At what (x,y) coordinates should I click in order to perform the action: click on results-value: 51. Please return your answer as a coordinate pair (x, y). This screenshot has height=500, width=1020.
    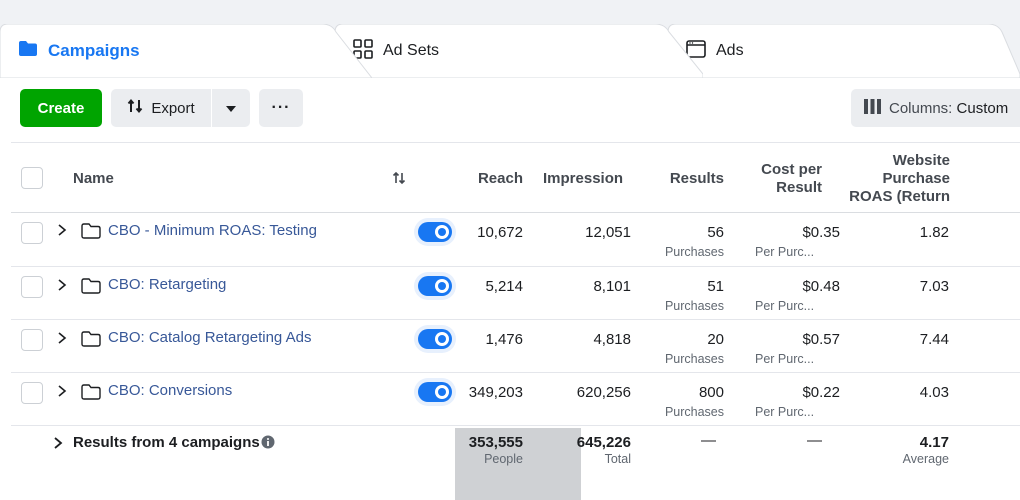
    Looking at the image, I should click on (715, 286).